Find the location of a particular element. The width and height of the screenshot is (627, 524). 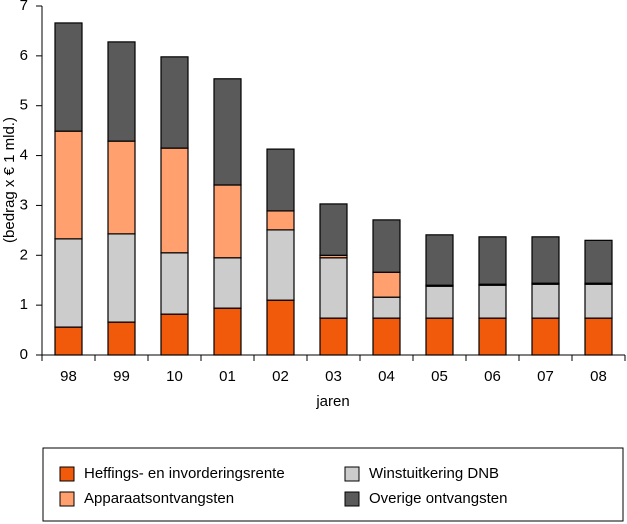

x-tick-label: 99 is located at coordinates (121, 376).